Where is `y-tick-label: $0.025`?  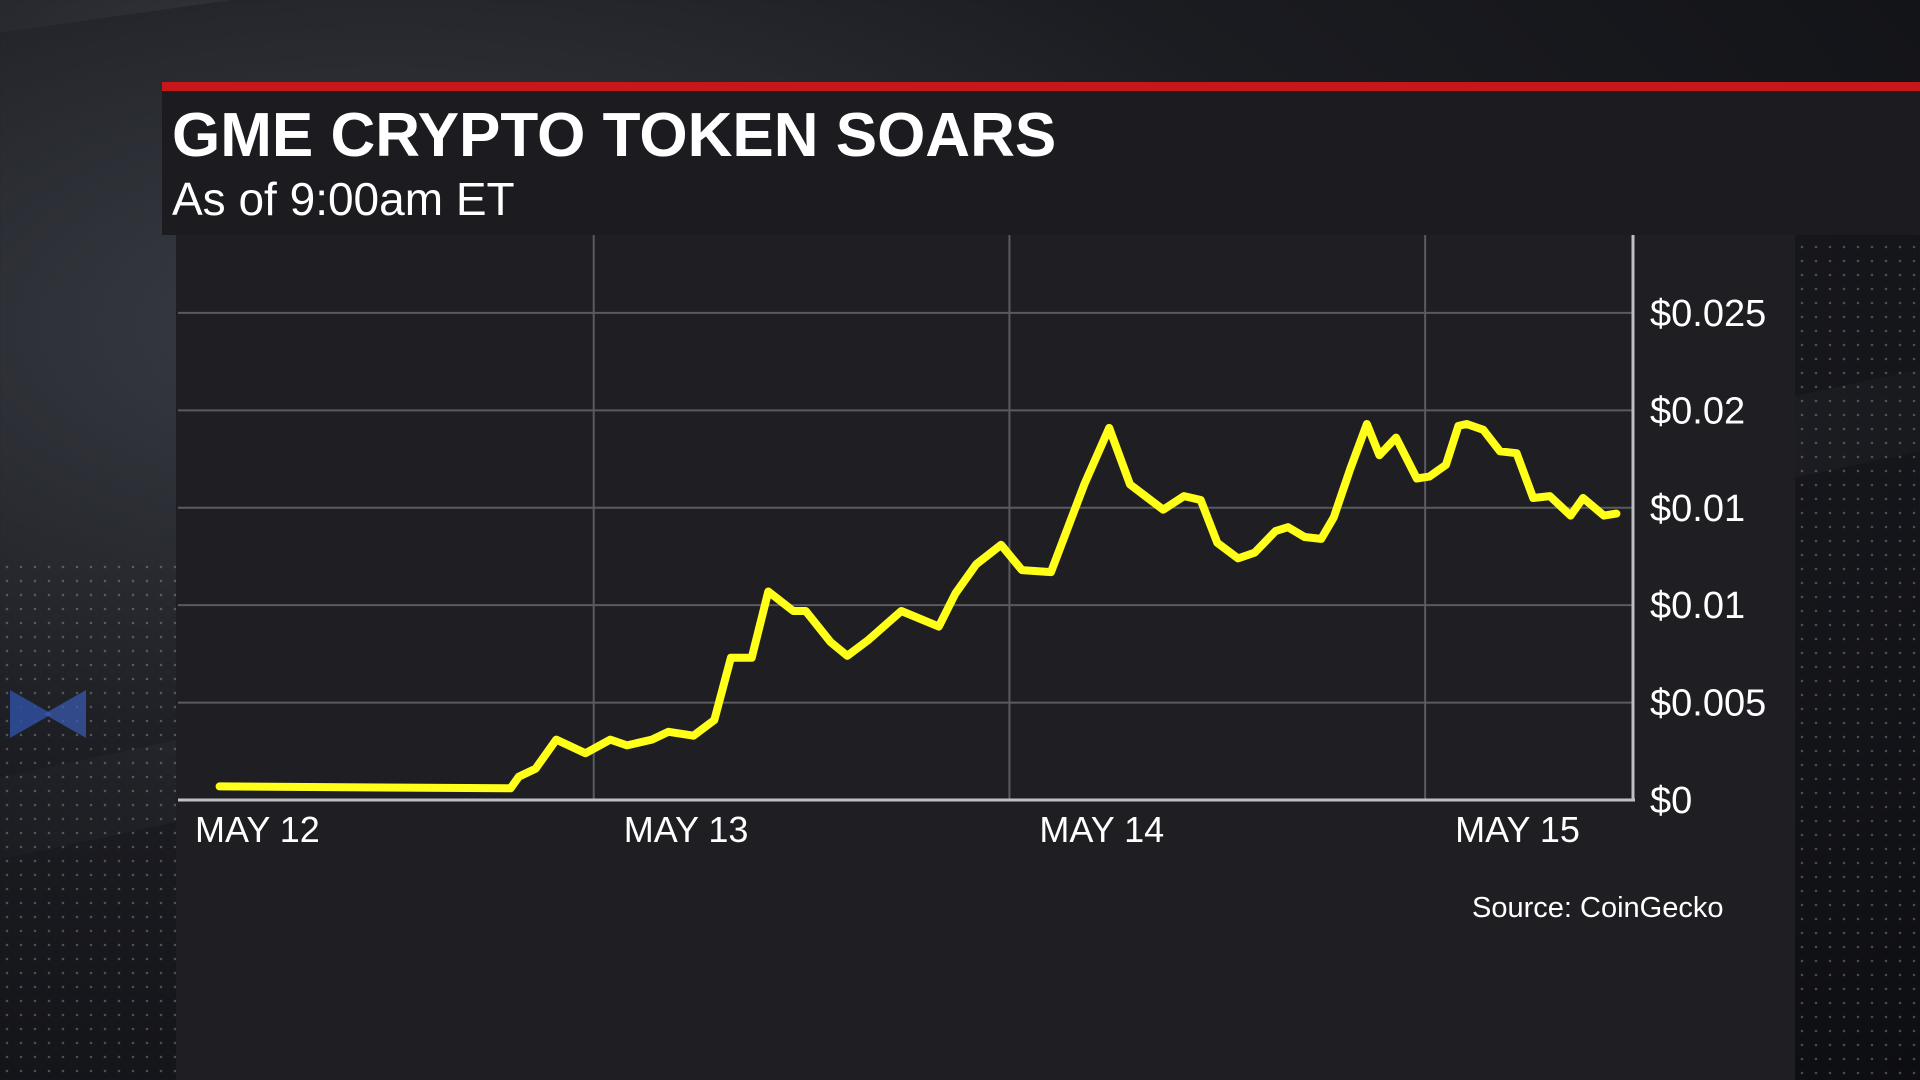
y-tick-label: $0.025 is located at coordinates (1708, 314).